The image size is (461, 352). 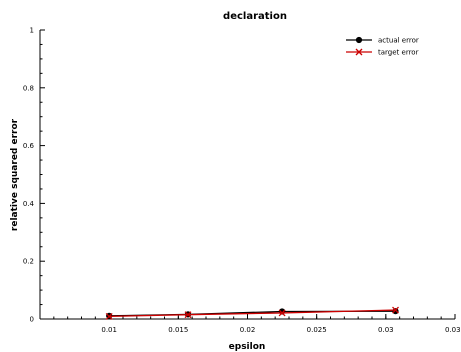 I want to click on series-layer, so click(x=252, y=313).